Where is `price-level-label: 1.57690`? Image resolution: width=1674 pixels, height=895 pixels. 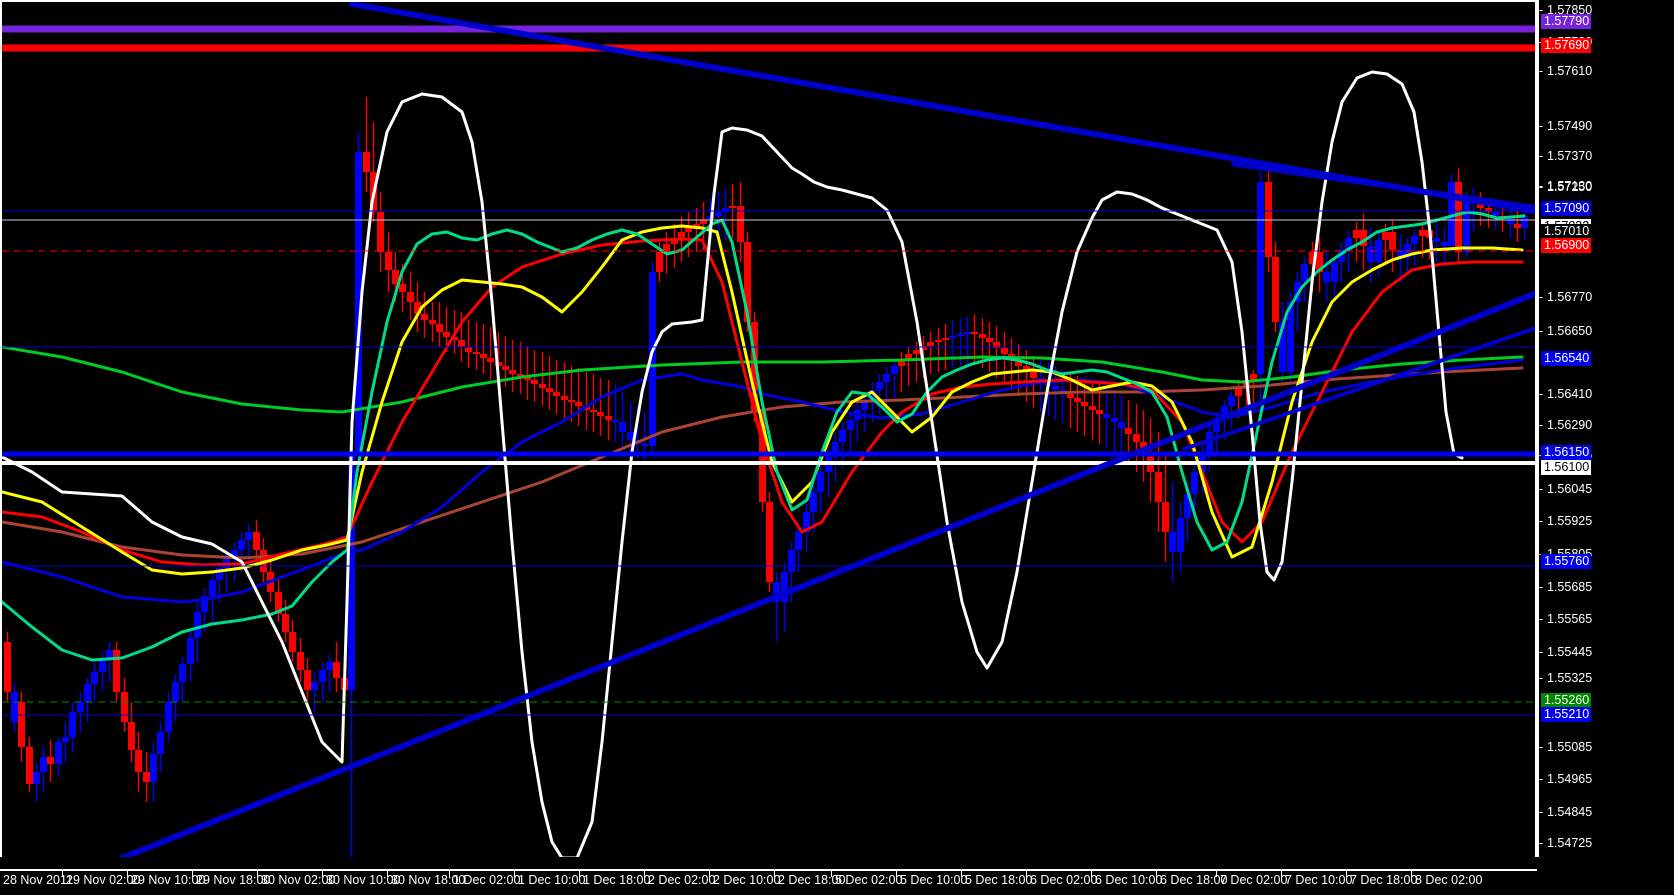
price-level-label: 1.57690 is located at coordinates (1566, 45).